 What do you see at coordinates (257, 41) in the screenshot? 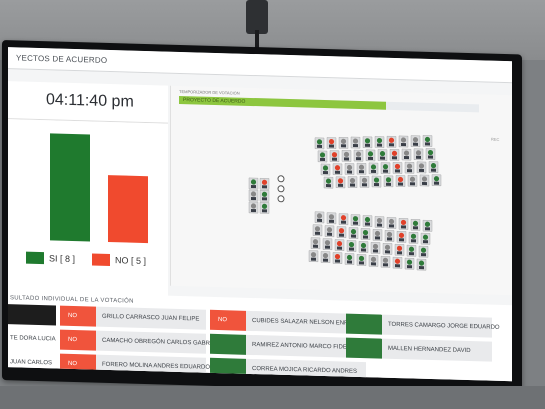
I see `cable` at bounding box center [257, 41].